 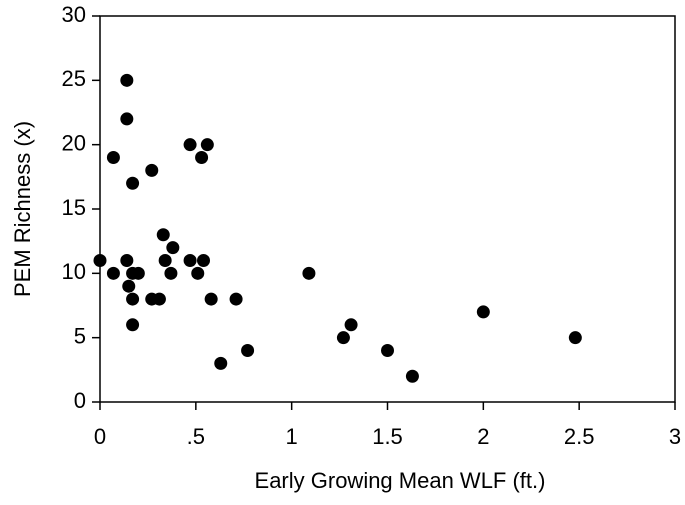 What do you see at coordinates (292, 436) in the screenshot?
I see `x-tick-label: 1` at bounding box center [292, 436].